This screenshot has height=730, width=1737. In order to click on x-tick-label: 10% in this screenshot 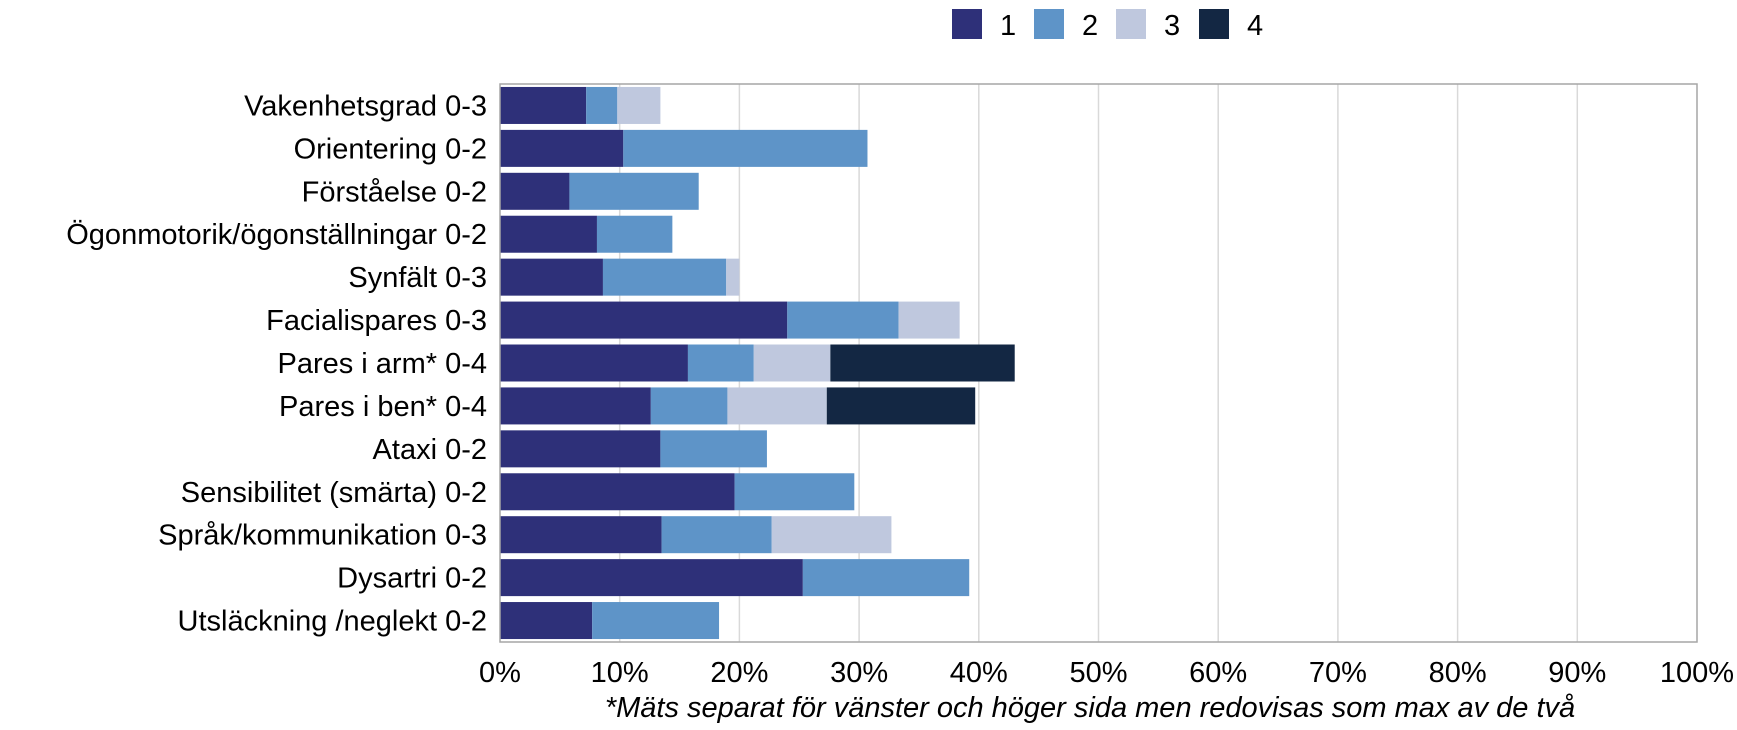, I will do `click(620, 673)`.